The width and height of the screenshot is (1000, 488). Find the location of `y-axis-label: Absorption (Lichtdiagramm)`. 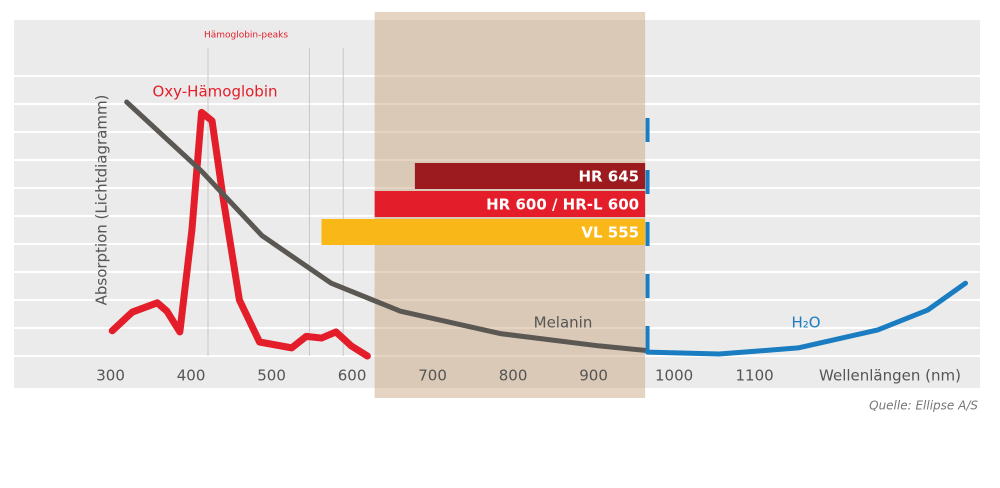

y-axis-label: Absorption (Lichtdiagramm) is located at coordinates (102, 200).